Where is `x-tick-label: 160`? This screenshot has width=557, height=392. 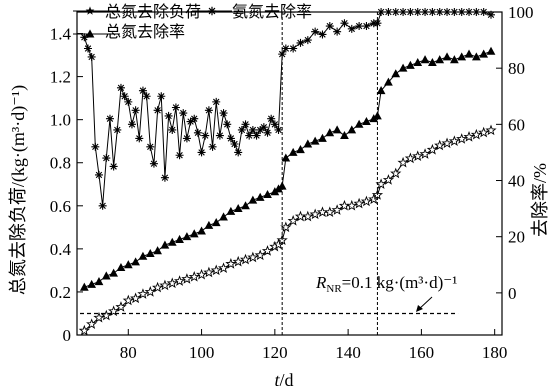 x-tick-label: 160 is located at coordinates (422, 352).